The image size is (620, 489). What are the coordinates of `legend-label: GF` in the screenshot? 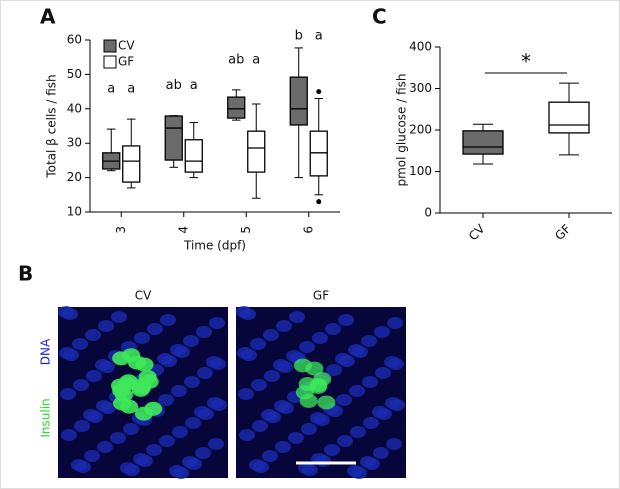 It's located at (126, 62).